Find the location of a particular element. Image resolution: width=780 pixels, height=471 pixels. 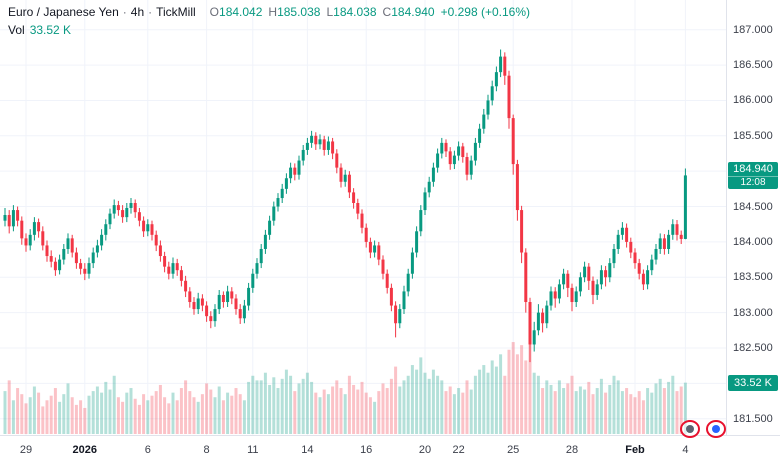

time-axis-label: 8 is located at coordinates (206, 450).